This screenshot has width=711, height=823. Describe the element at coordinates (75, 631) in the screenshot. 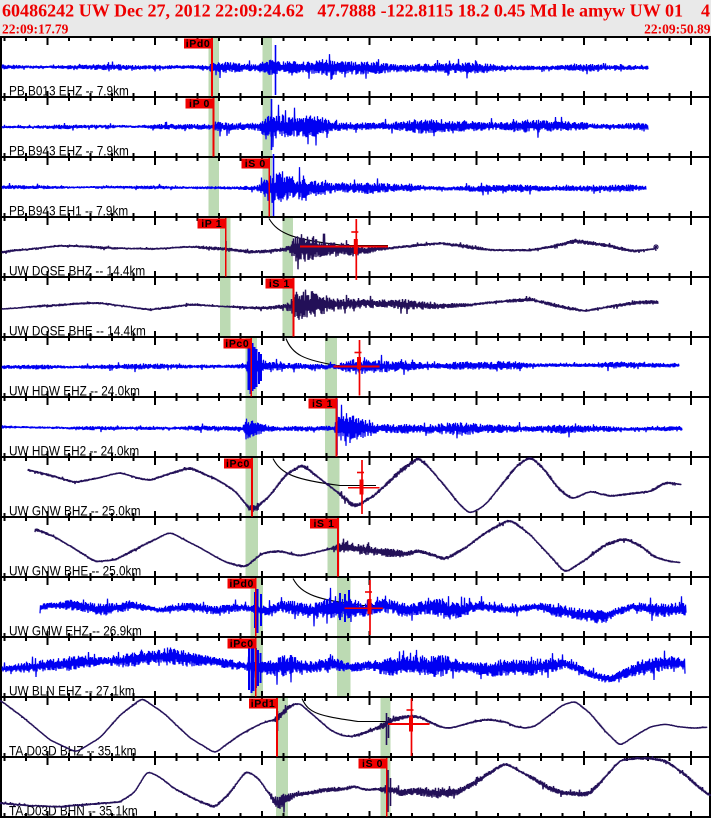

I see `svg-text: UW GMW EHZ -- 26.9km` at that location.